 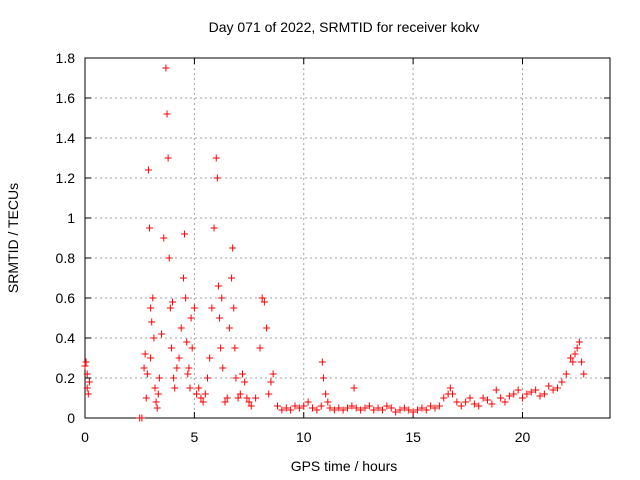 What do you see at coordinates (71, 418) in the screenshot?
I see `y-tick-label: 0` at bounding box center [71, 418].